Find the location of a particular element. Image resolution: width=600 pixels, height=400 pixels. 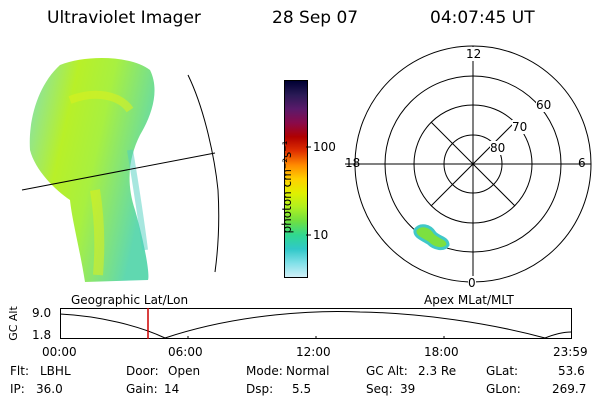

gcalt-label: GC Alt: is located at coordinates (387, 371).